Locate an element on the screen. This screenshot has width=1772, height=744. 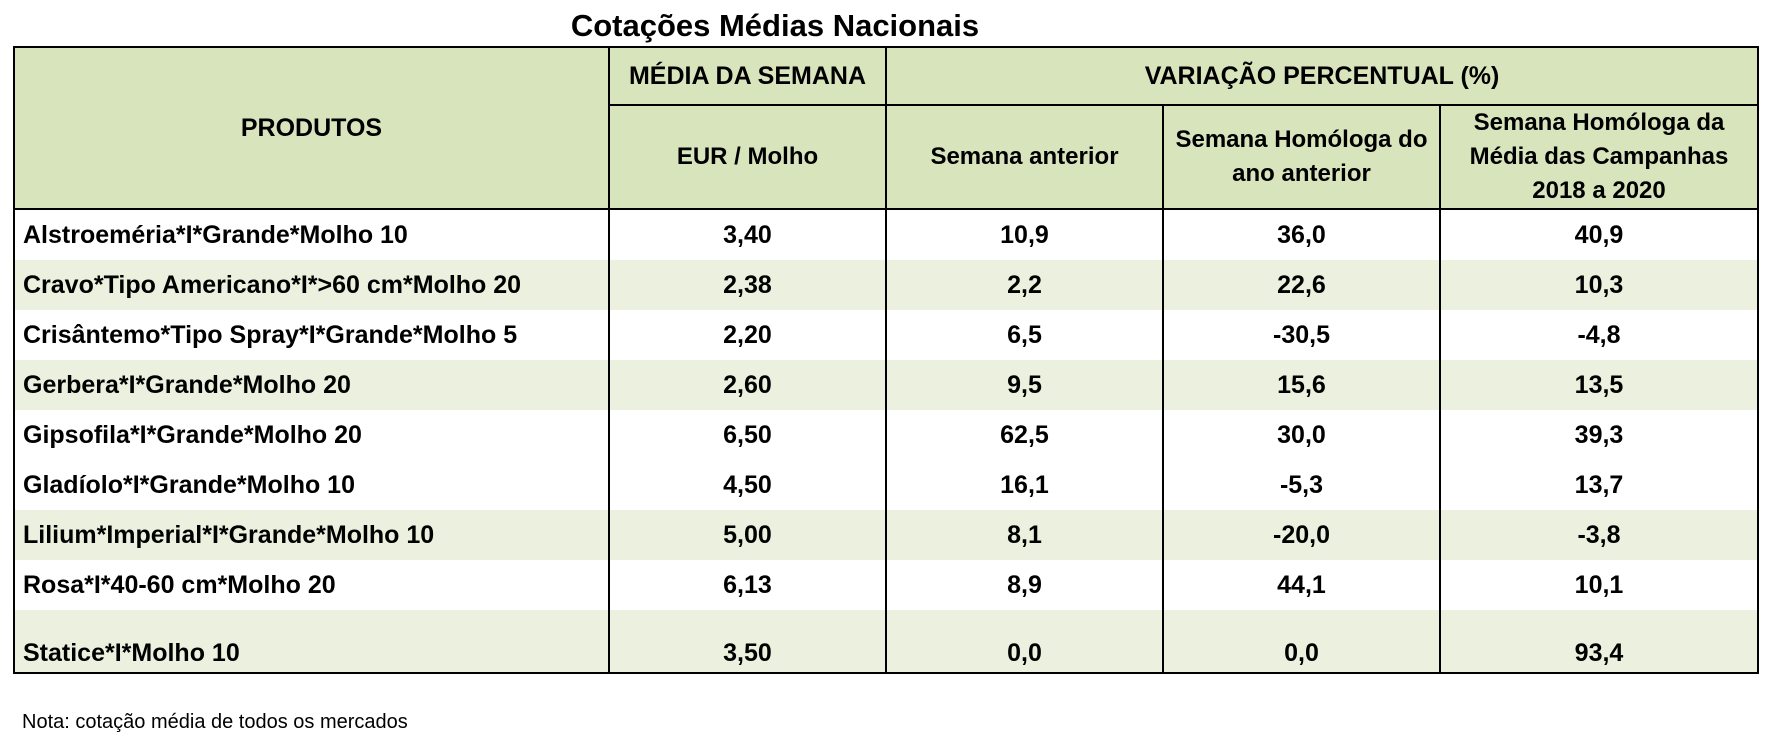
cell-campanhas: 93,4 is located at coordinates (1599, 642).